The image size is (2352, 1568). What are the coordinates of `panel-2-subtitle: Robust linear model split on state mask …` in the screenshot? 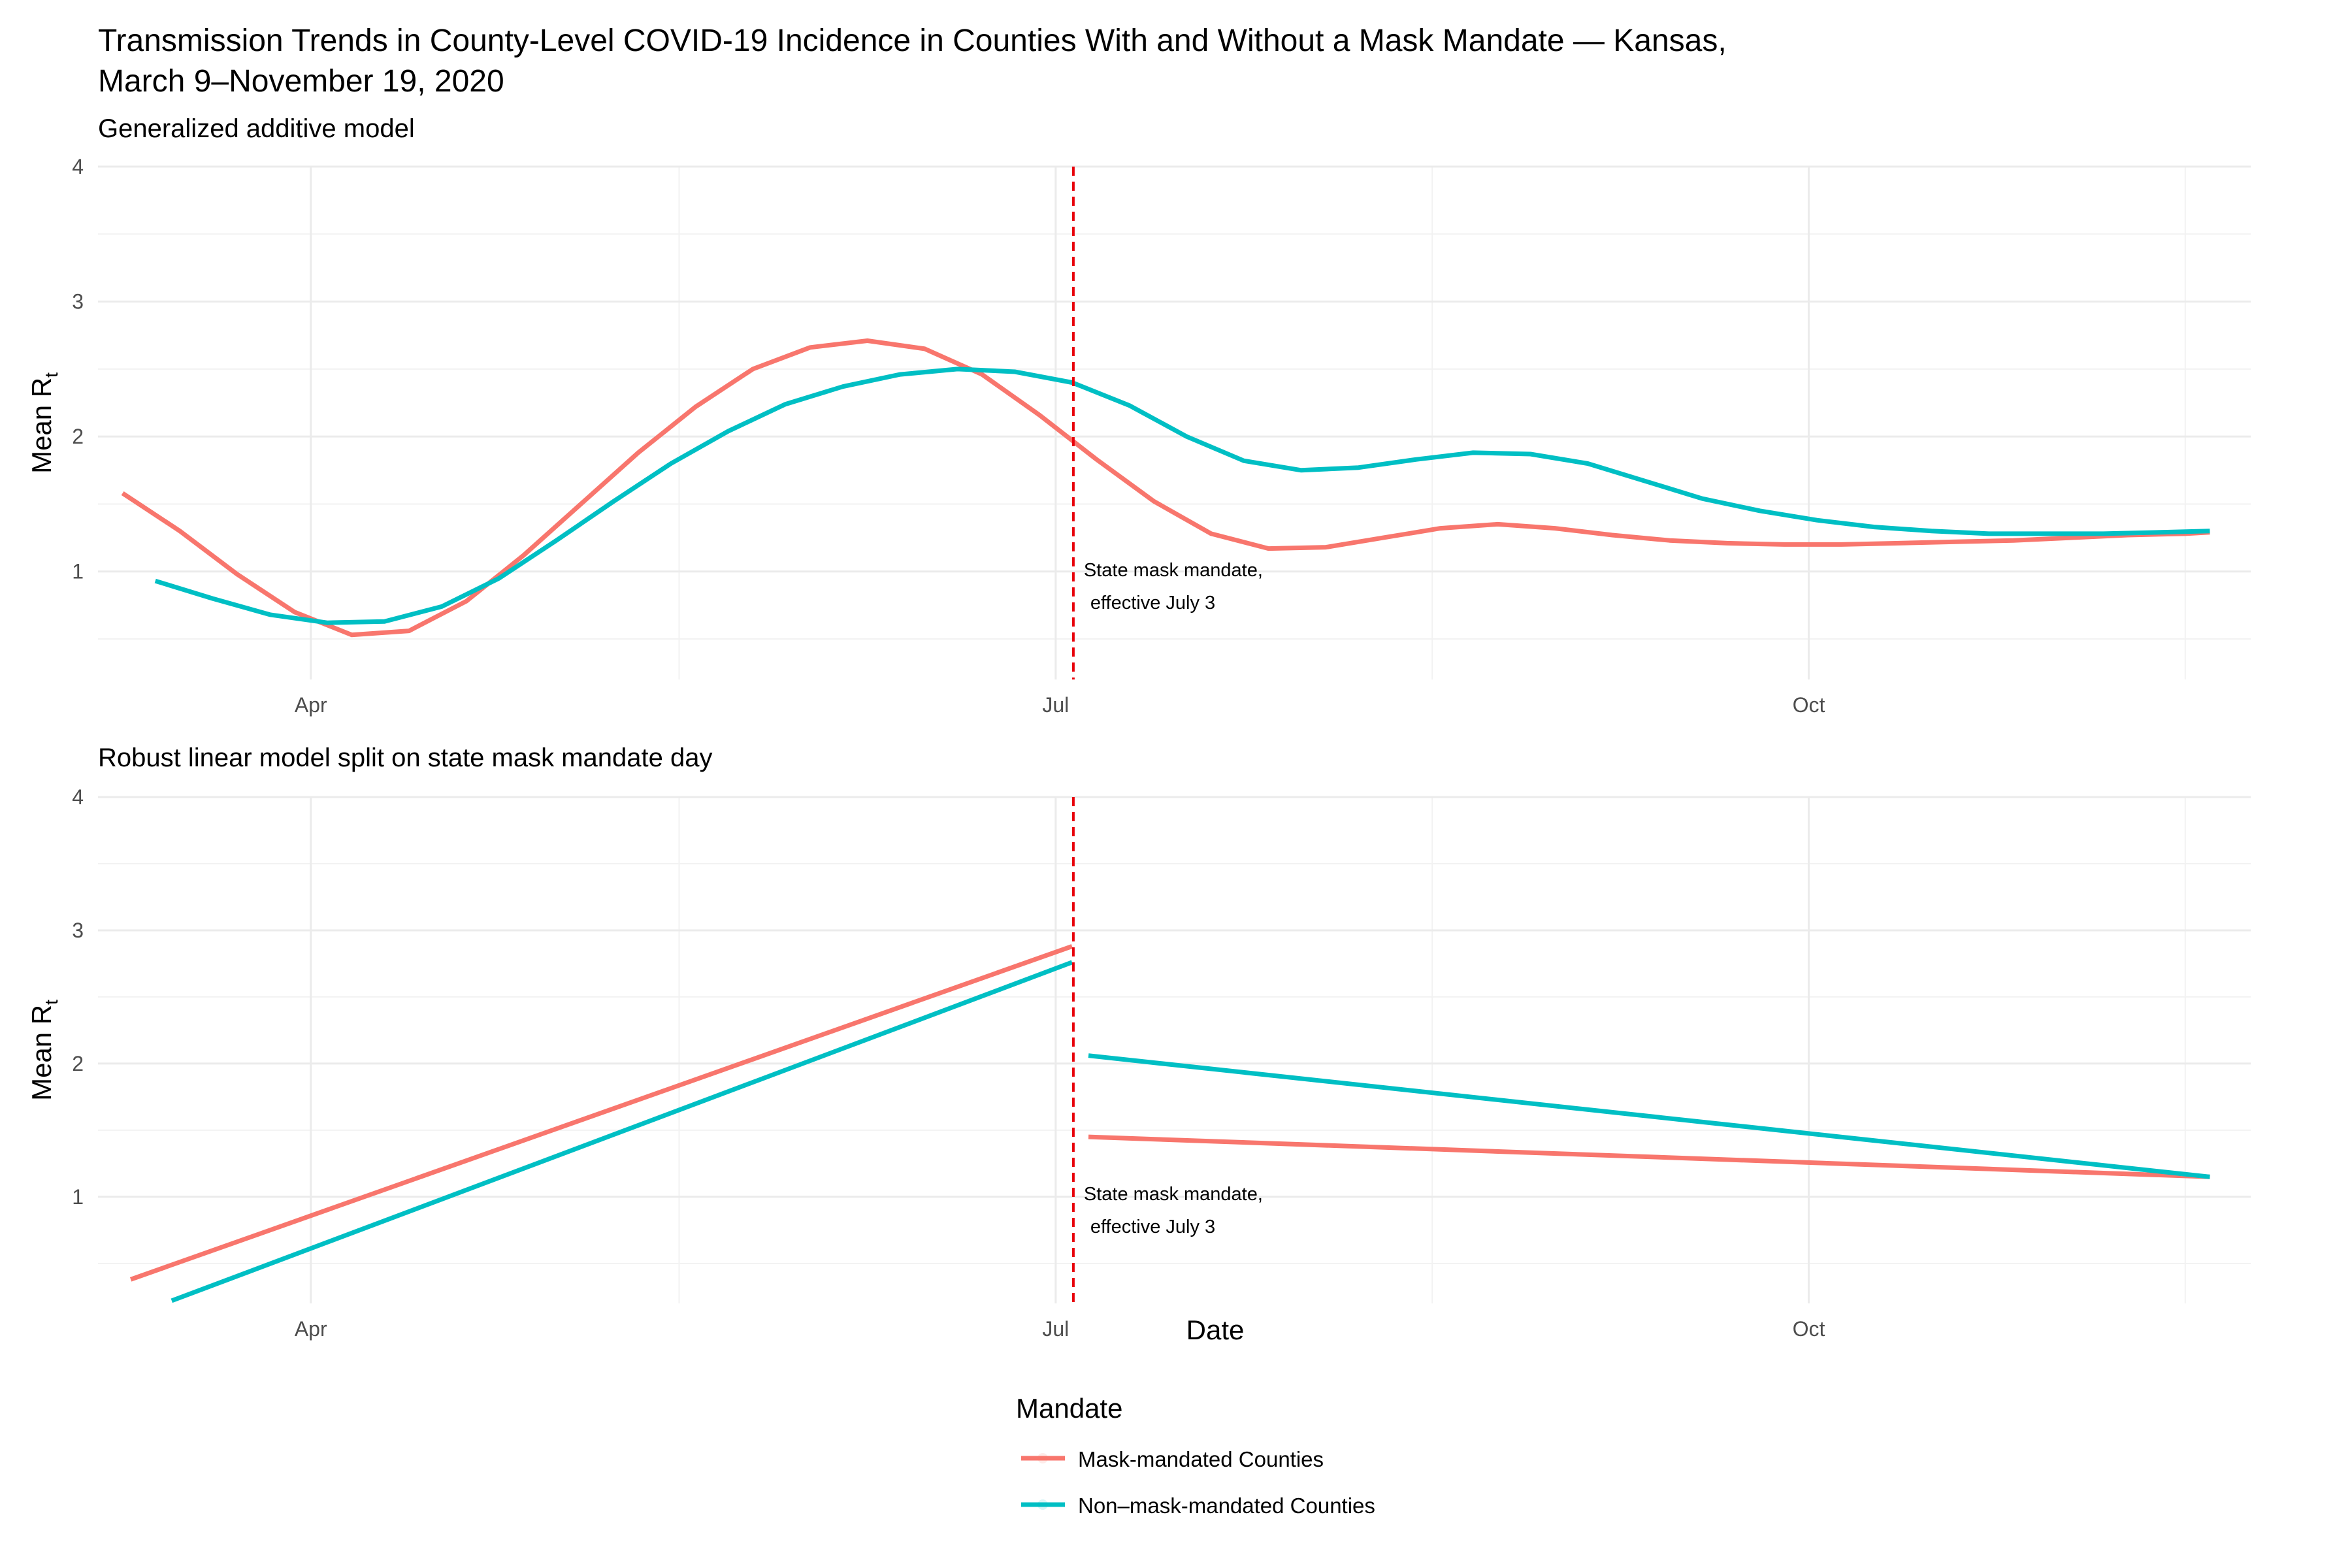 It's located at (405, 757).